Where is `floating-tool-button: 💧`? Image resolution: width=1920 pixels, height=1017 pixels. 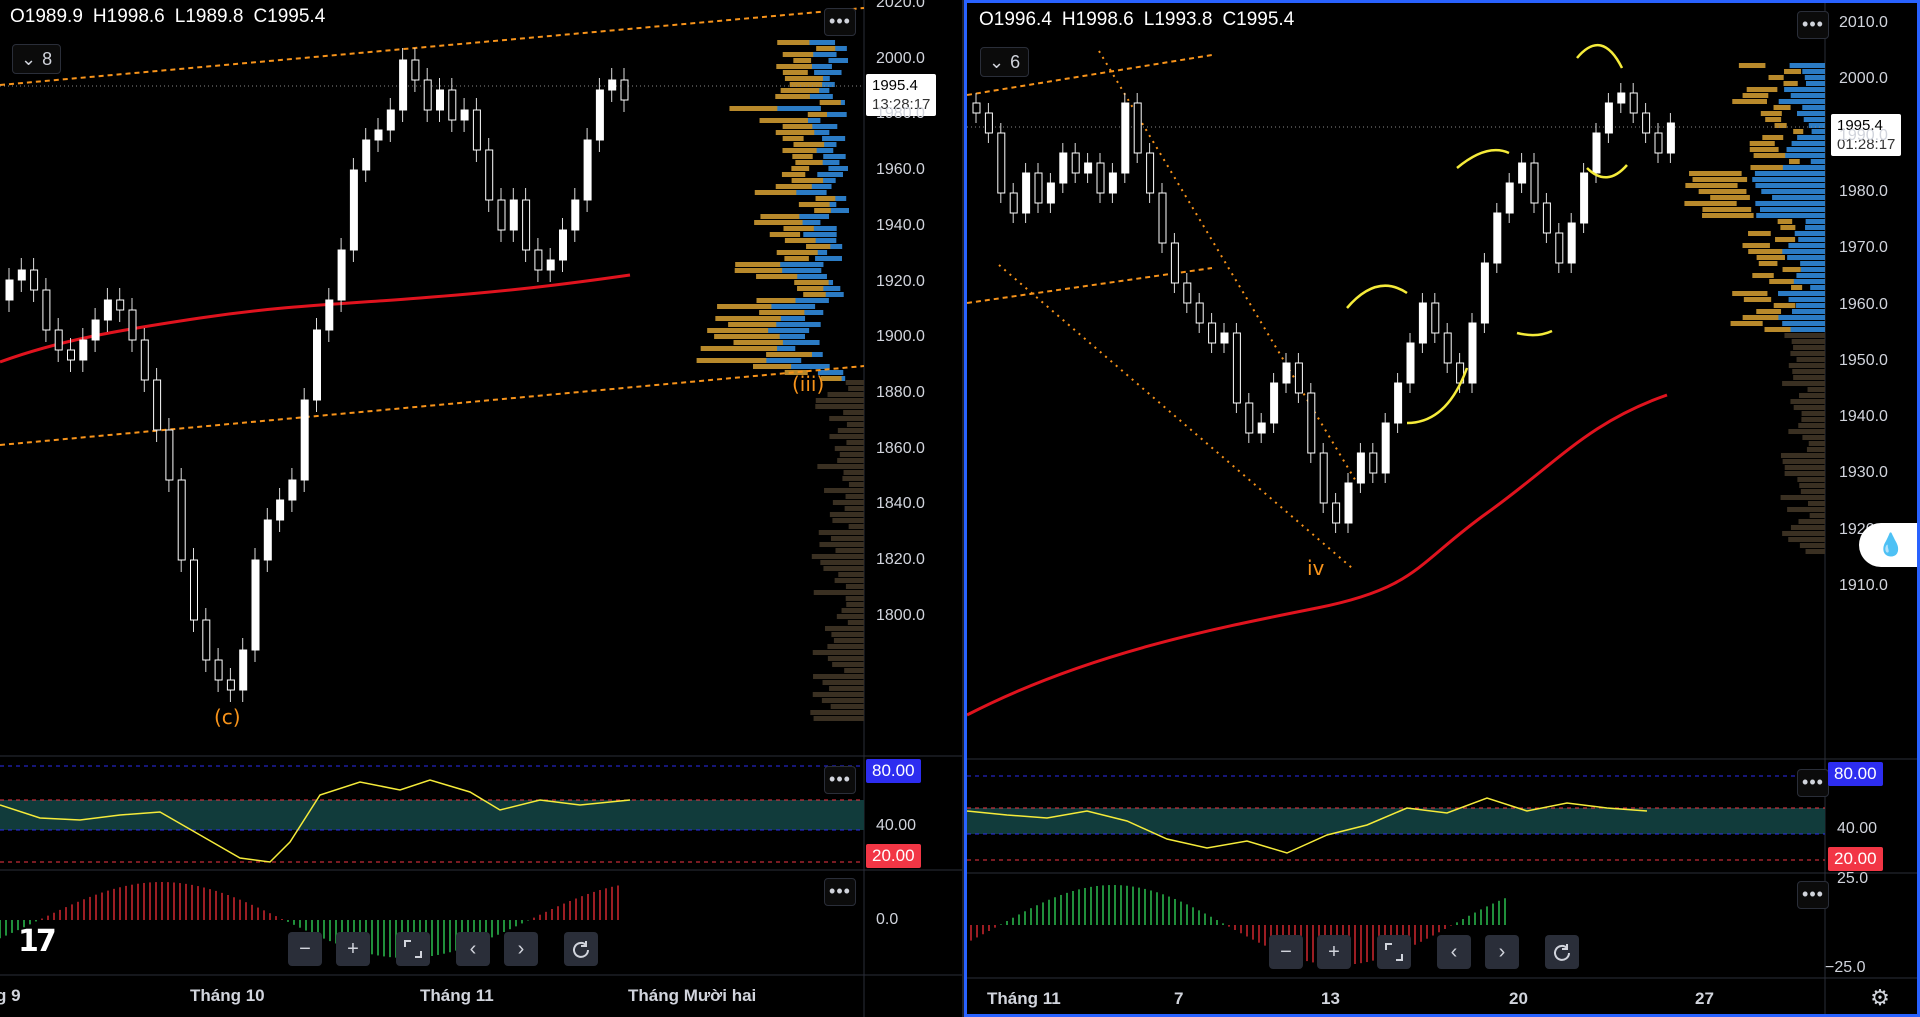 floating-tool-button: 💧 is located at coordinates (1888, 545).